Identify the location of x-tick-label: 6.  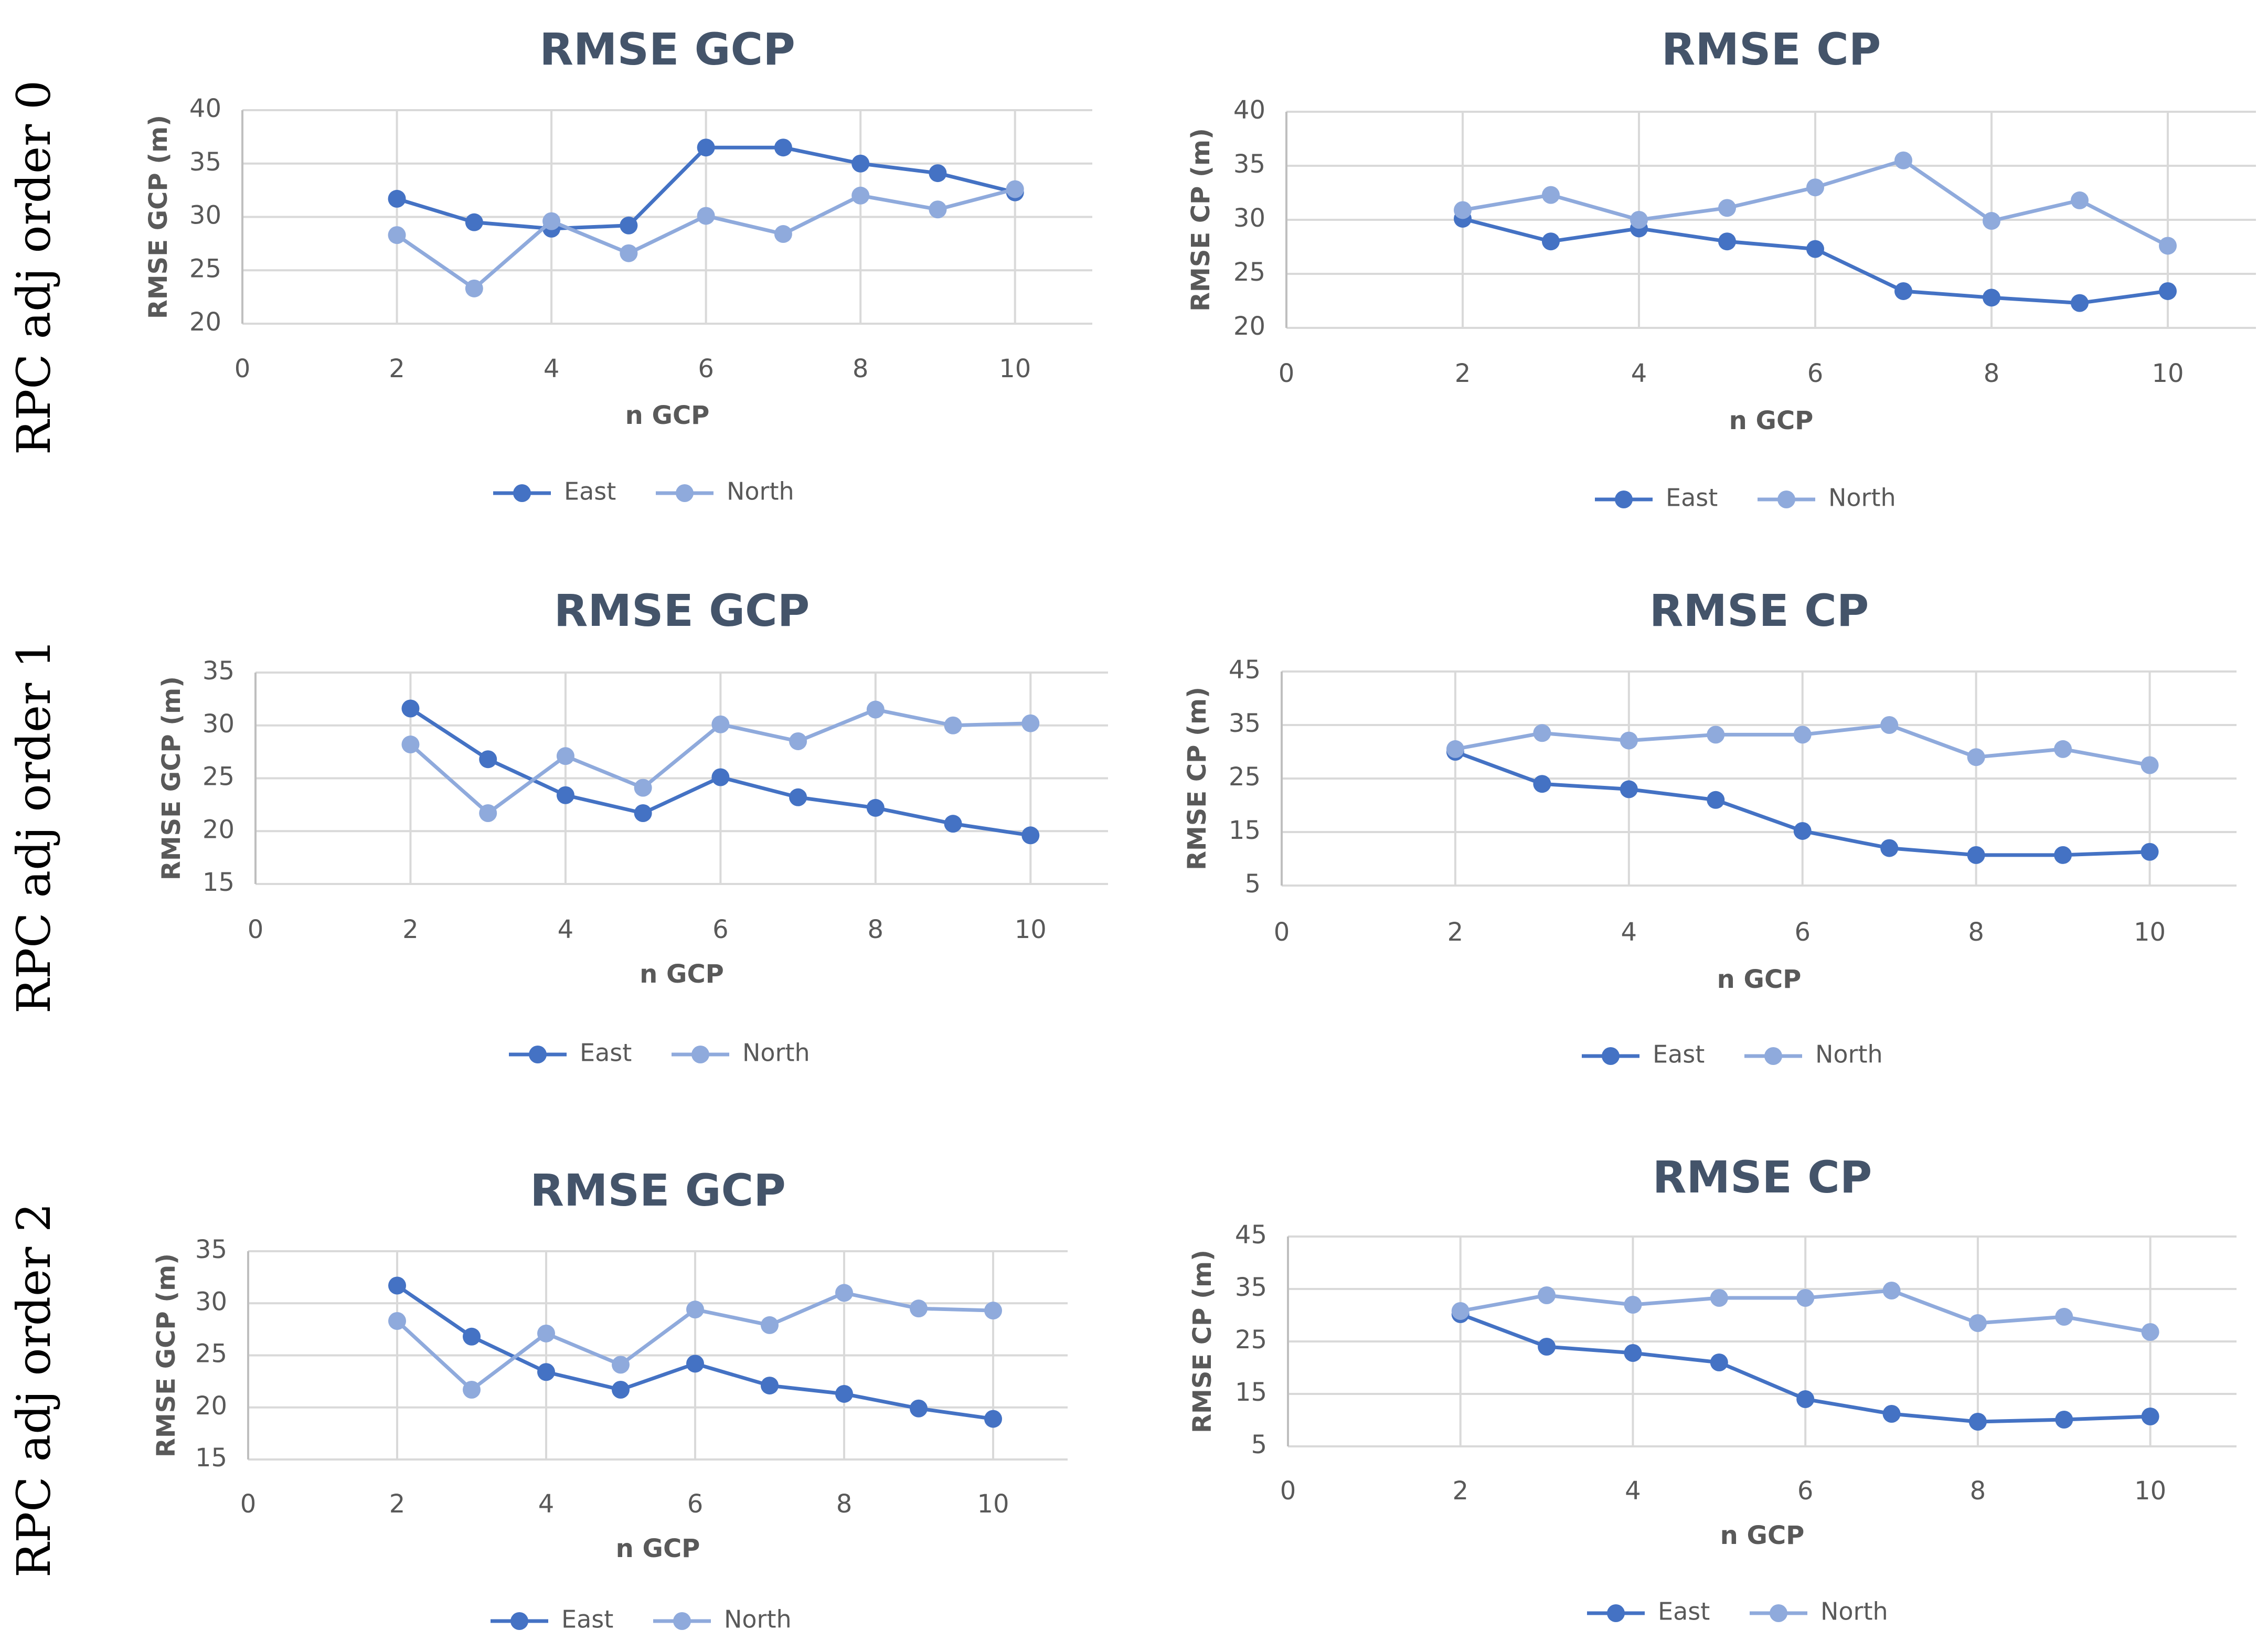
(1802, 932).